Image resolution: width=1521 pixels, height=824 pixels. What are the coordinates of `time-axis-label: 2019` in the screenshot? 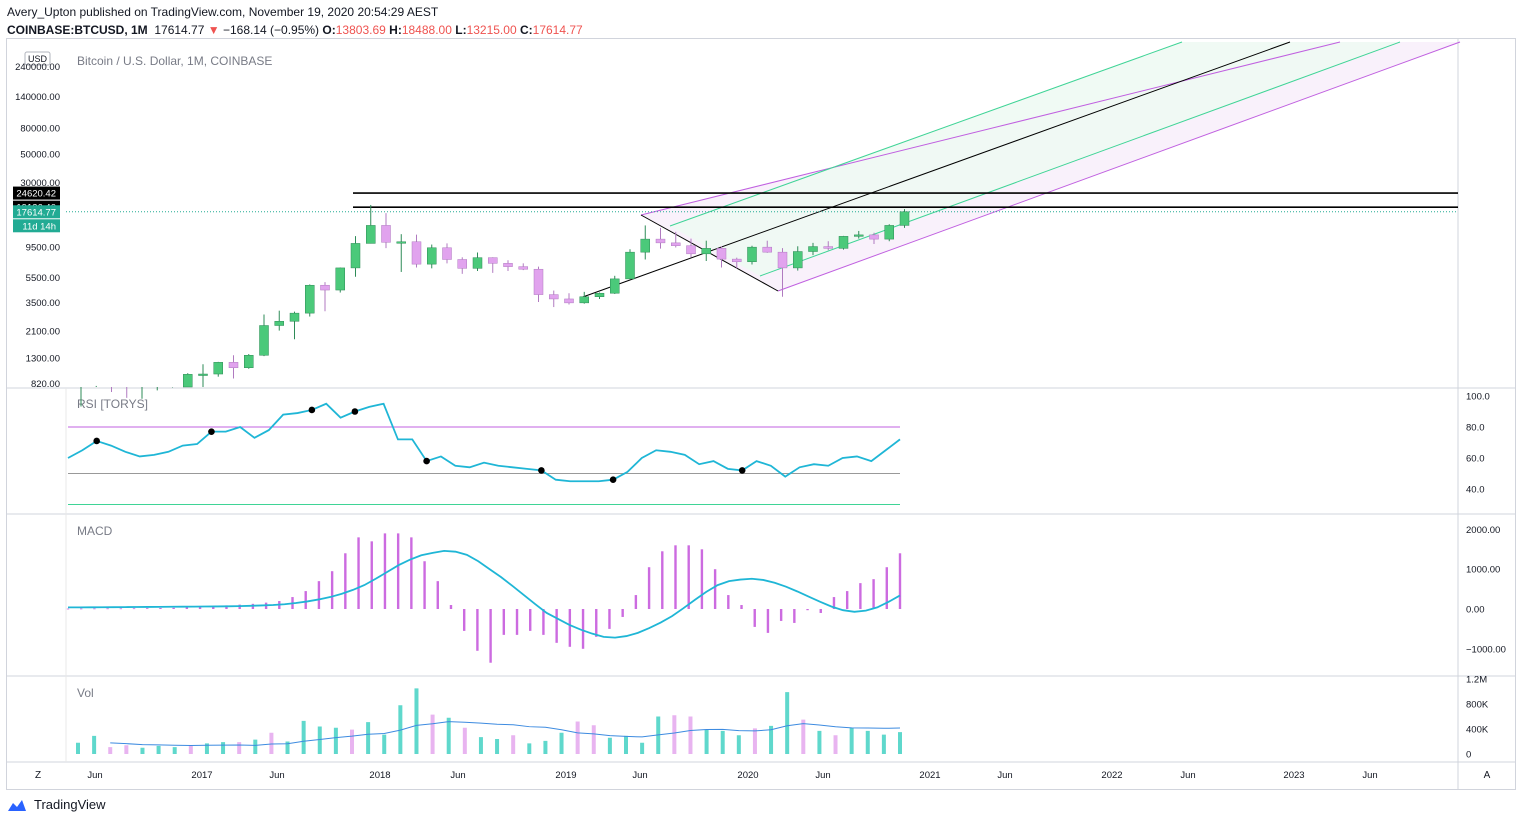 It's located at (565, 775).